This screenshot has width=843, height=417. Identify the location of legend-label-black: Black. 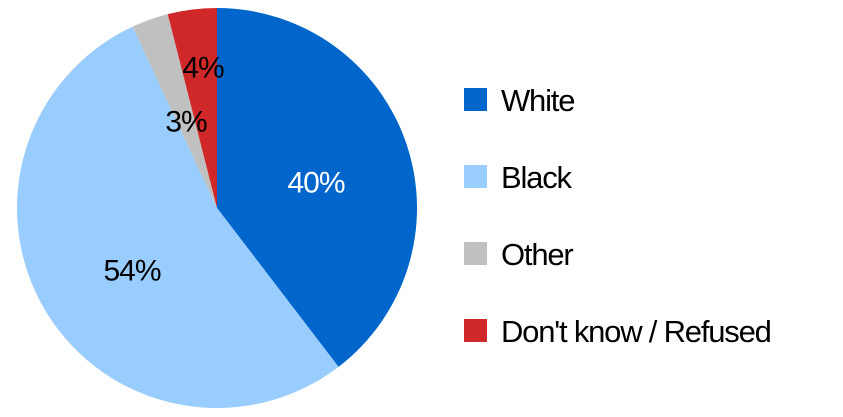
(537, 177).